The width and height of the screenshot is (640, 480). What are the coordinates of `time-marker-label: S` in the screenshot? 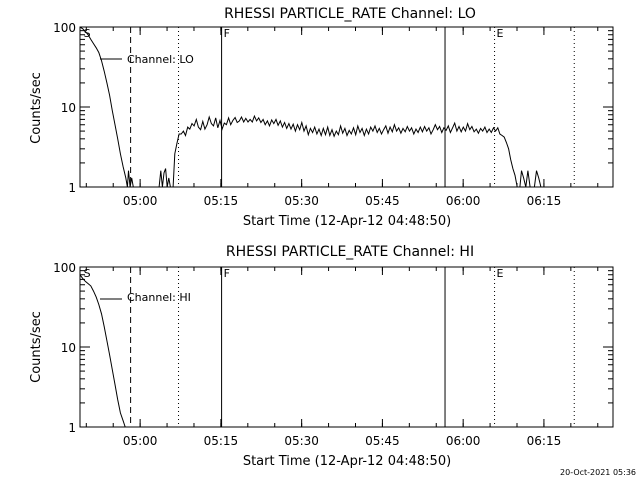 It's located at (87, 273).